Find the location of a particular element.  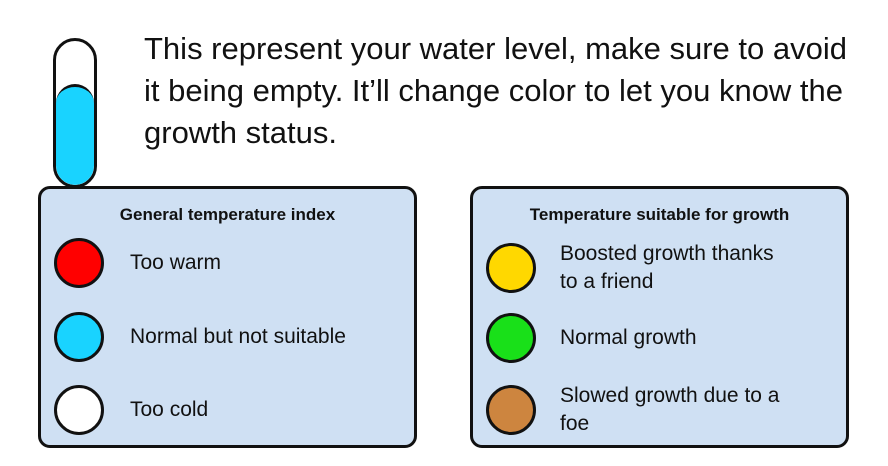

legend-item-normal-growth: Normal growth is located at coordinates (662, 338).